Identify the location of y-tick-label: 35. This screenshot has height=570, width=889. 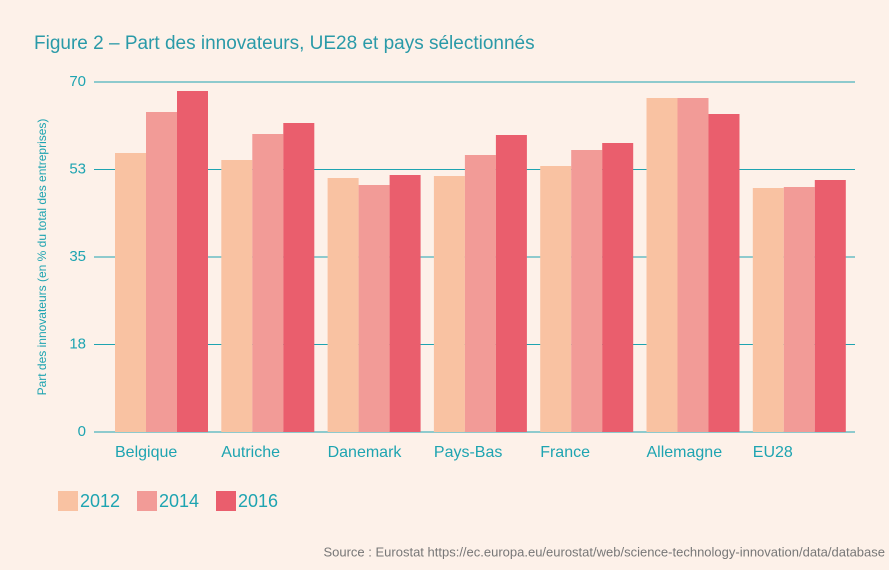
(77, 256).